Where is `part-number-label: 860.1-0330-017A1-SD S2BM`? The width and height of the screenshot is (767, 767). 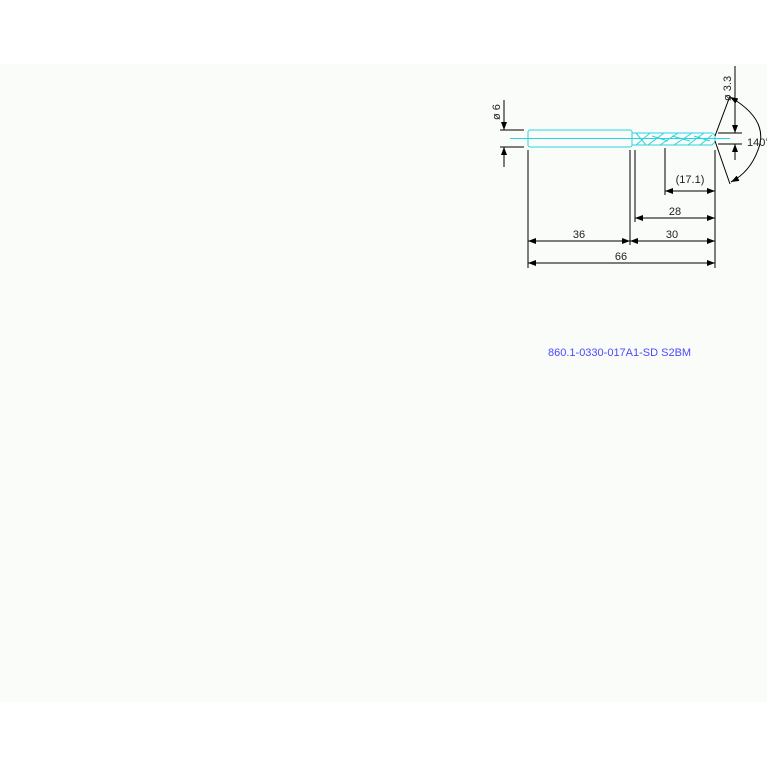 part-number-label: 860.1-0330-017A1-SD S2BM is located at coordinates (619, 353).